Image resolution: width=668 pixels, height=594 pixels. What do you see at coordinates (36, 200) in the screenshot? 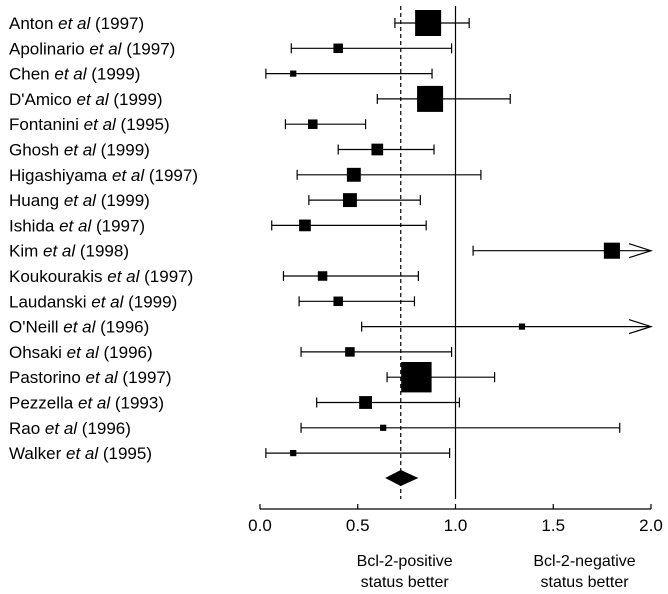
I see `study-author: Huang` at bounding box center [36, 200].